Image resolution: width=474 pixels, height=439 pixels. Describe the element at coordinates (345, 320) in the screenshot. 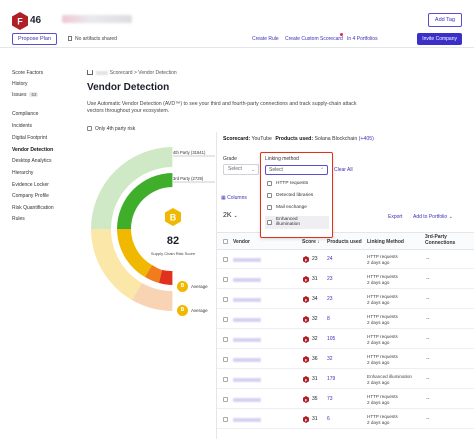

I see `table-row: F 32 8 HTTP requests 2 days ago --` at that location.